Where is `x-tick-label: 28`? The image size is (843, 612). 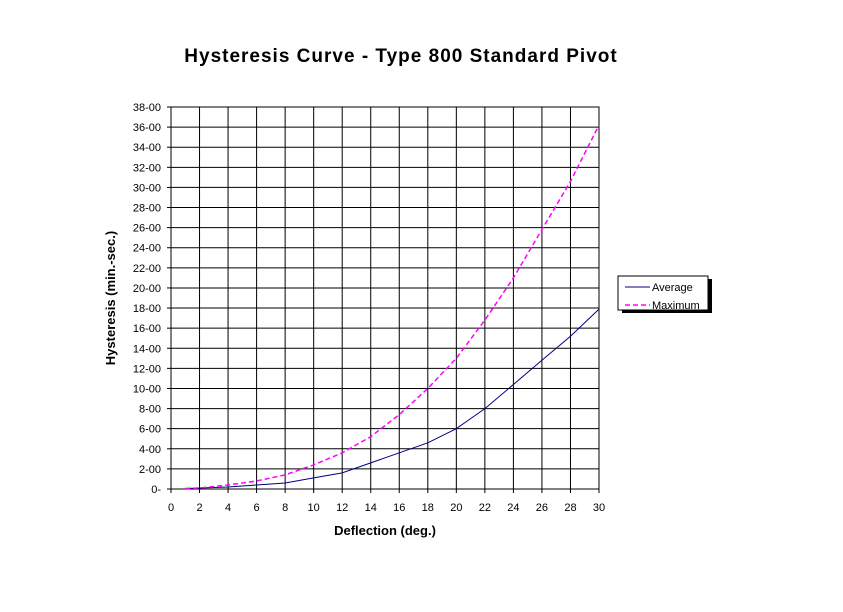
x-tick-label: 28 is located at coordinates (570, 508).